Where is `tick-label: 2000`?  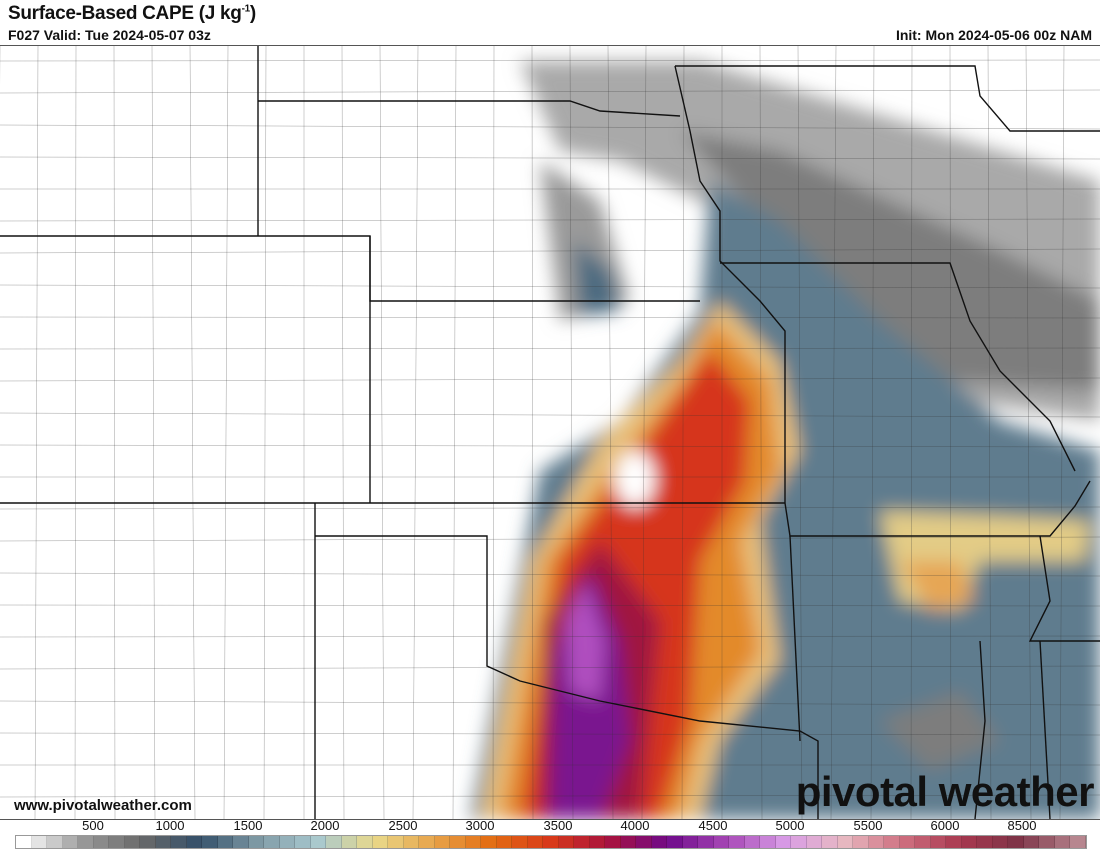
tick-label: 2000 is located at coordinates (325, 825).